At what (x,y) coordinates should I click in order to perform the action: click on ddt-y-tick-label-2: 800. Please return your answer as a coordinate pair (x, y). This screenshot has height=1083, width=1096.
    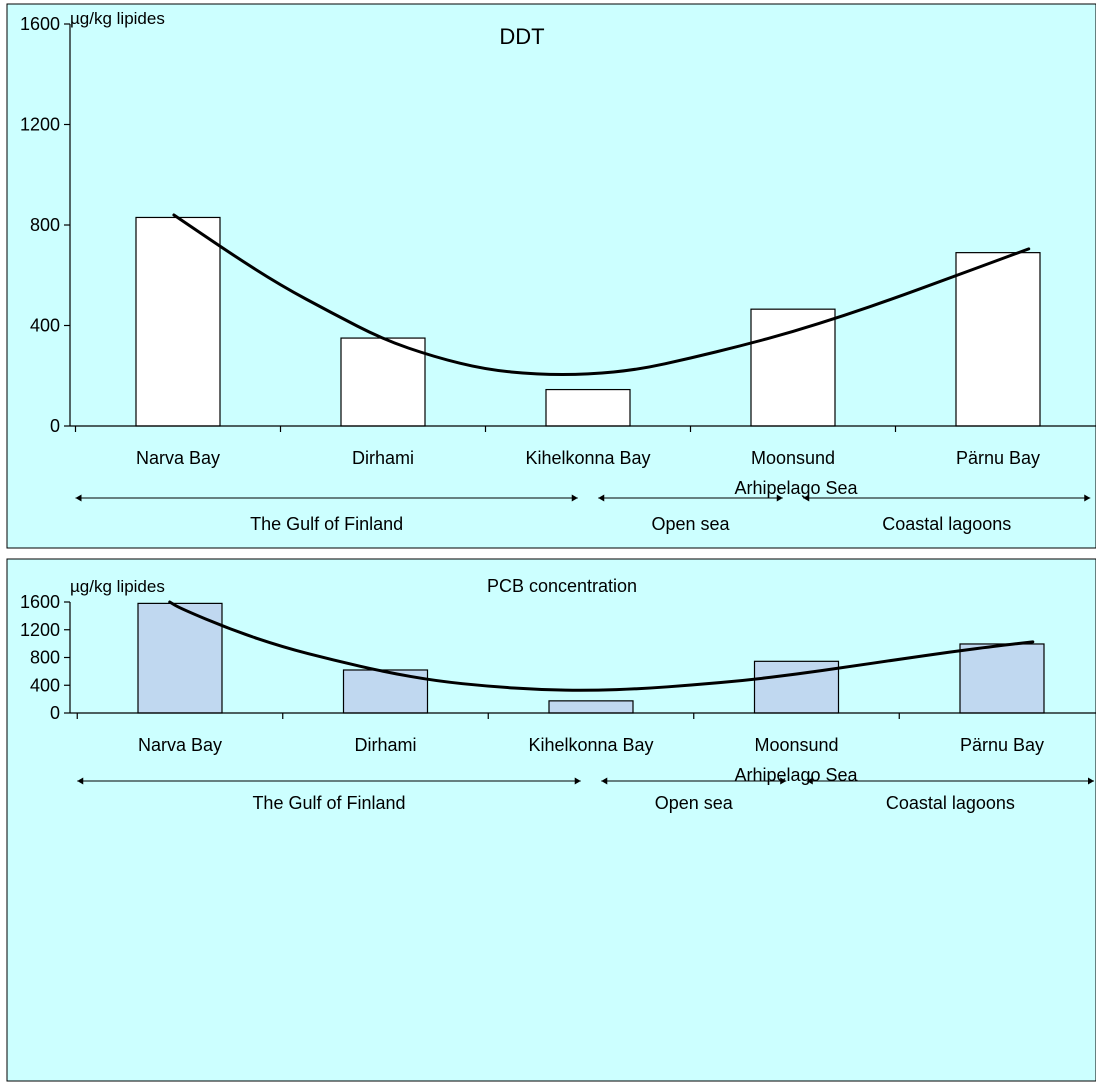
    Looking at the image, I should click on (45, 225).